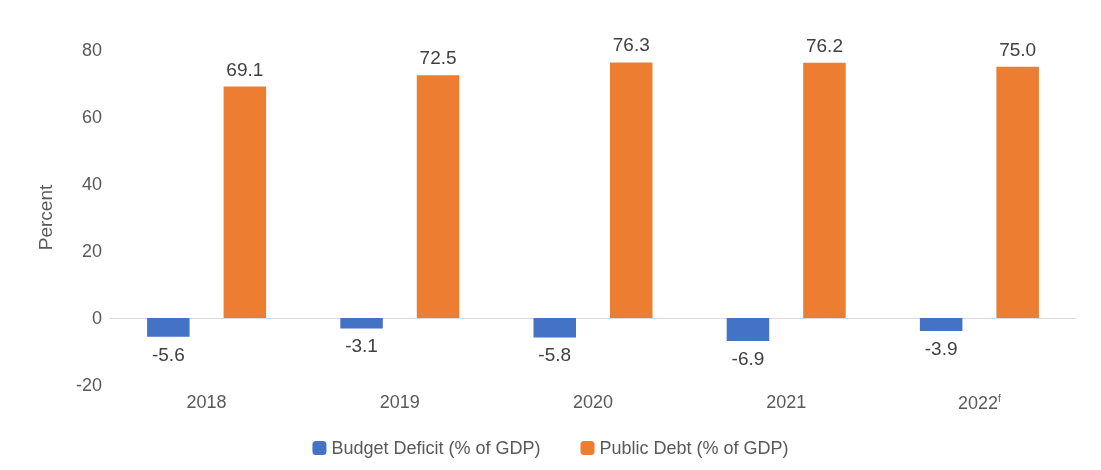 Image resolution: width=1101 pixels, height=470 pixels. I want to click on y-axis-title: Percent, so click(45, 217).